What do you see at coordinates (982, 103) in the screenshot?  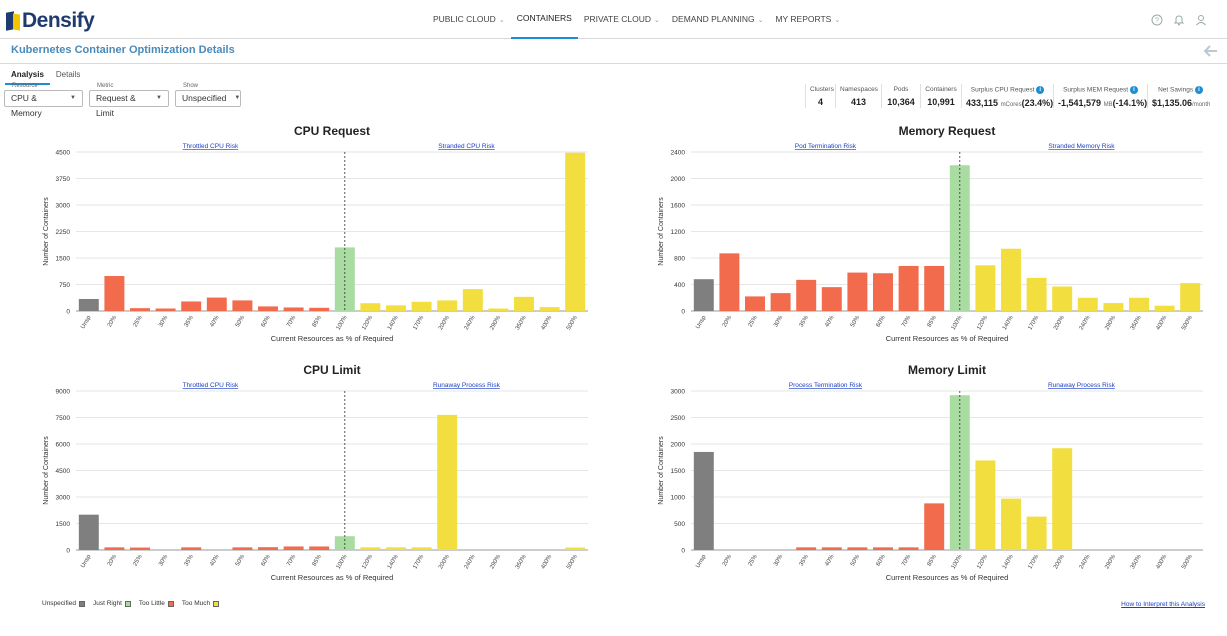 I see `stat-value-number: 433,115` at bounding box center [982, 103].